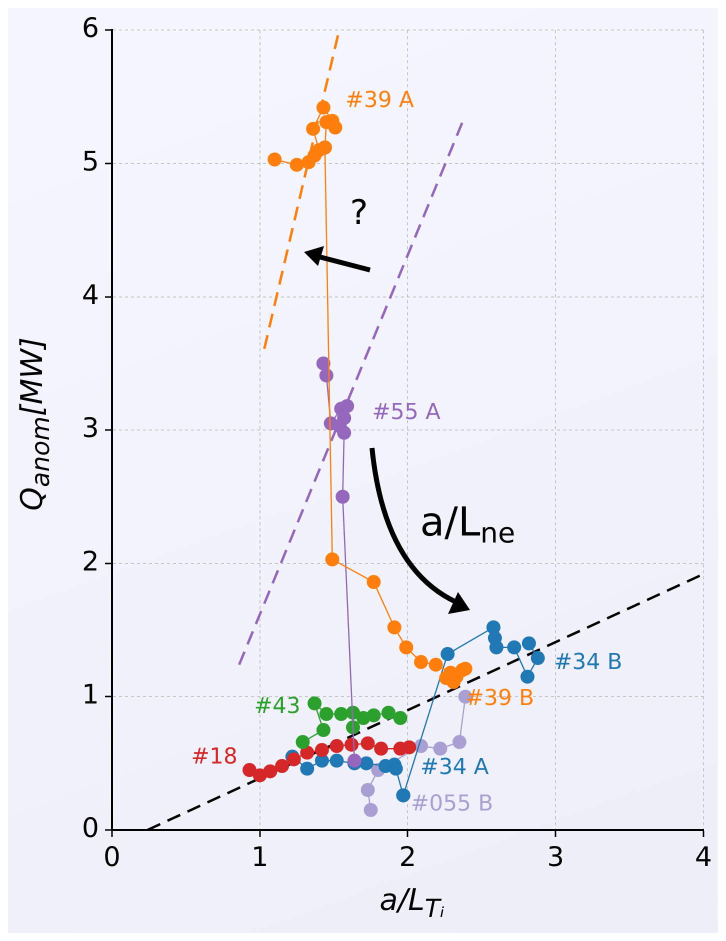 The image size is (726, 941). I want to click on x-tick-label: 2, so click(407, 858).